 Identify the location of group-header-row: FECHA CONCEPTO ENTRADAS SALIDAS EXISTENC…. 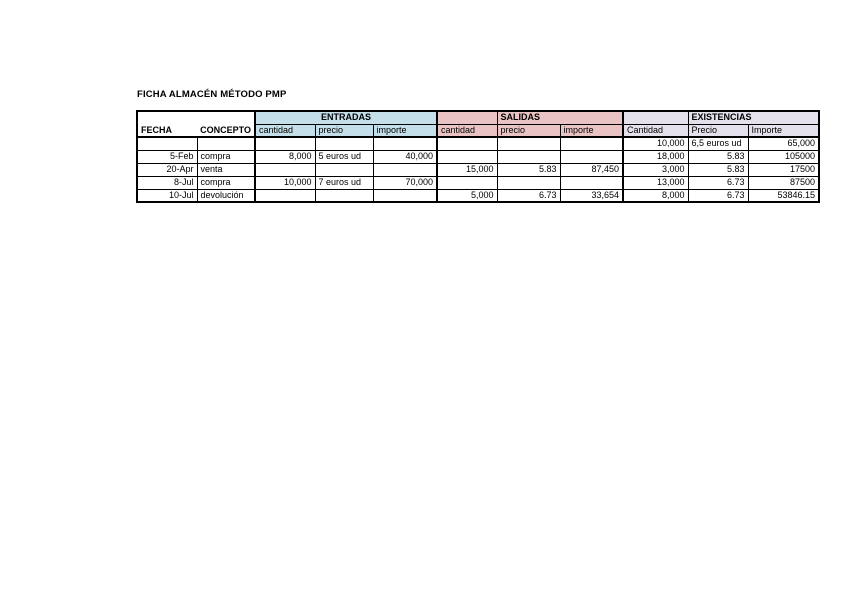
(478, 124).